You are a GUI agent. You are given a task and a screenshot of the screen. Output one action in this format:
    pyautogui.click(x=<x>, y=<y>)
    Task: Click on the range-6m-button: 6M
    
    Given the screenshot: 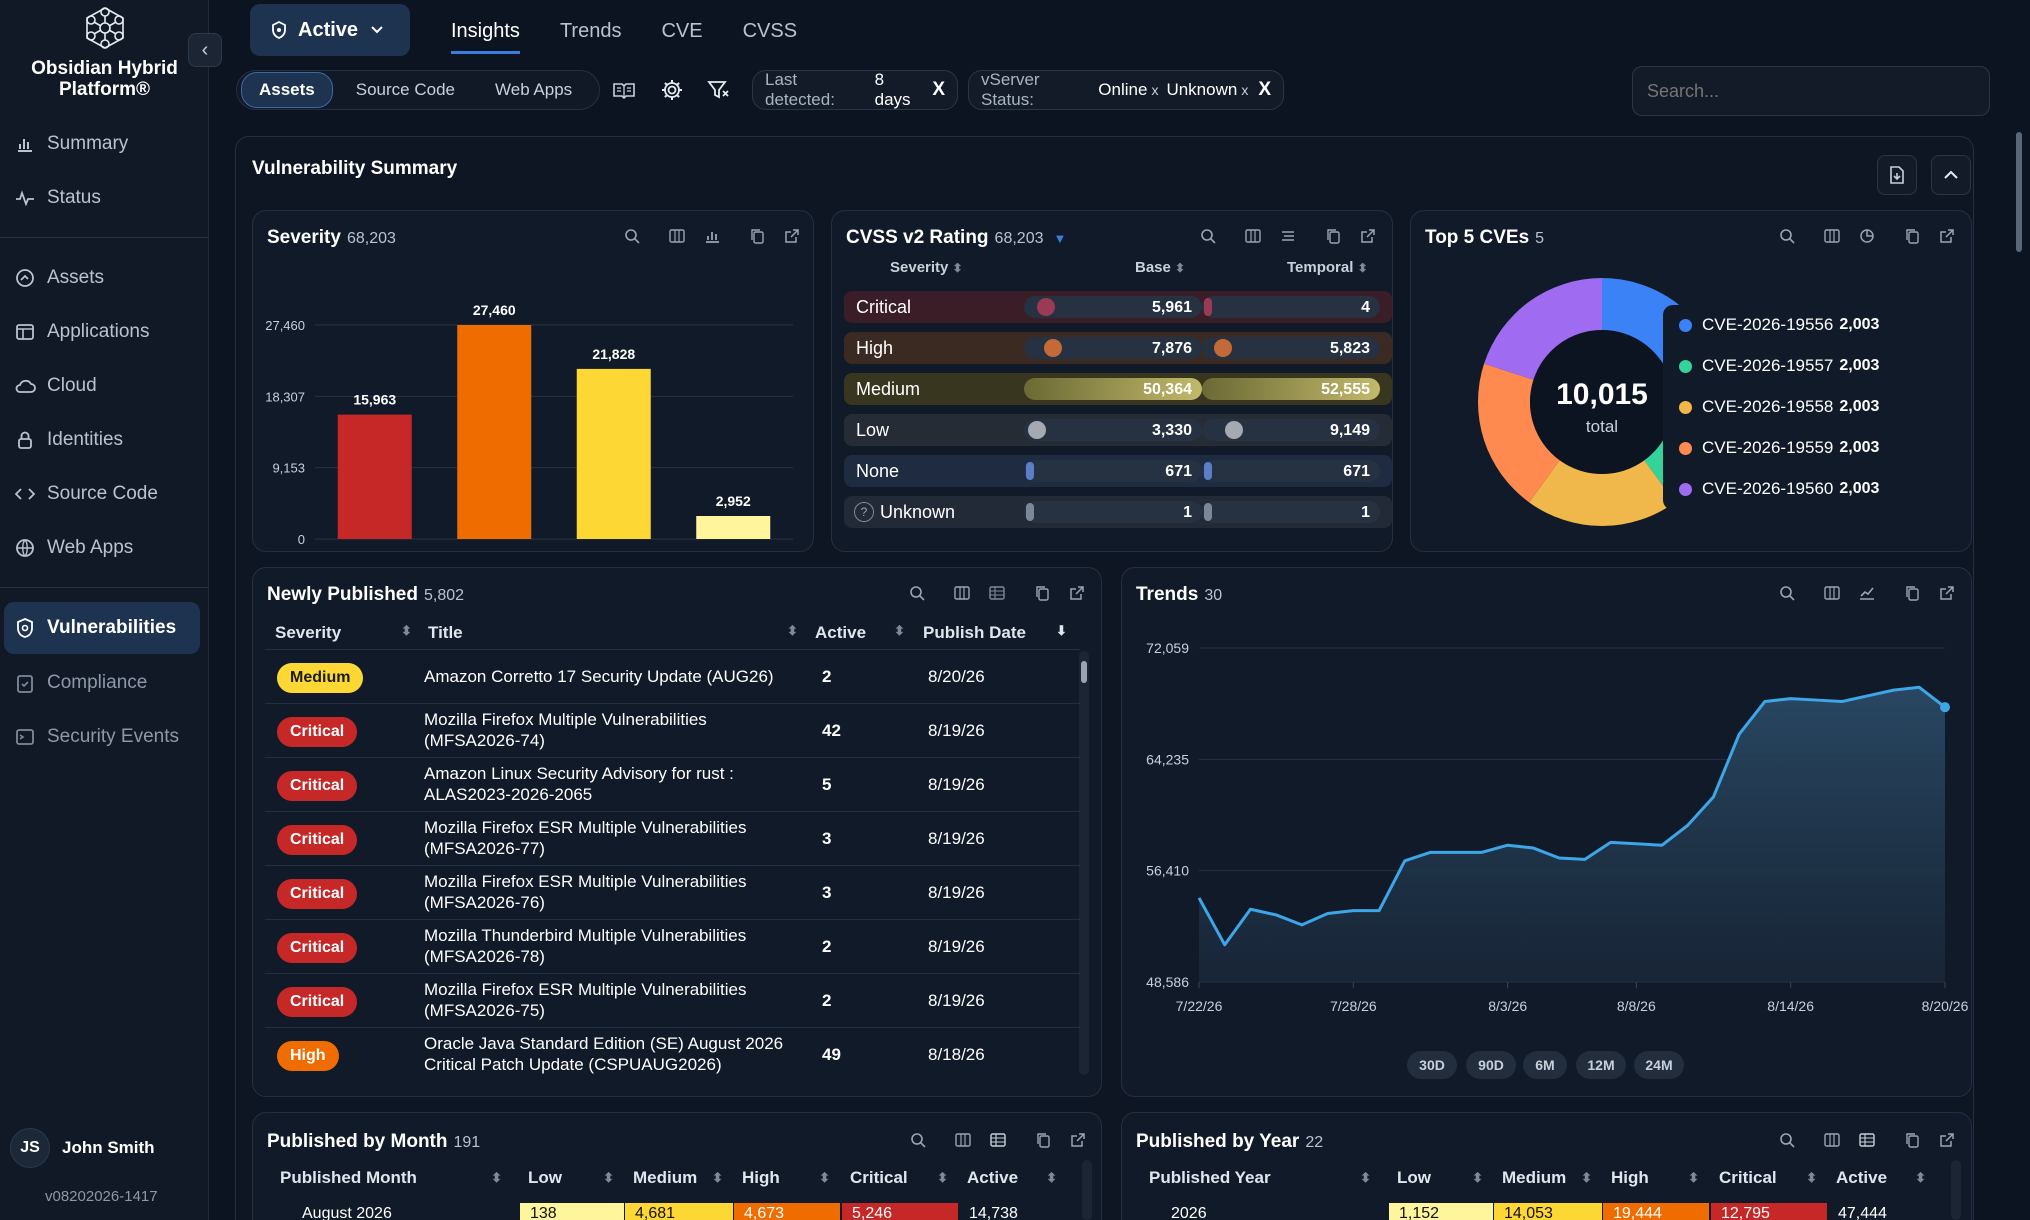 What is the action you would take?
    pyautogui.click(x=1545, y=1065)
    